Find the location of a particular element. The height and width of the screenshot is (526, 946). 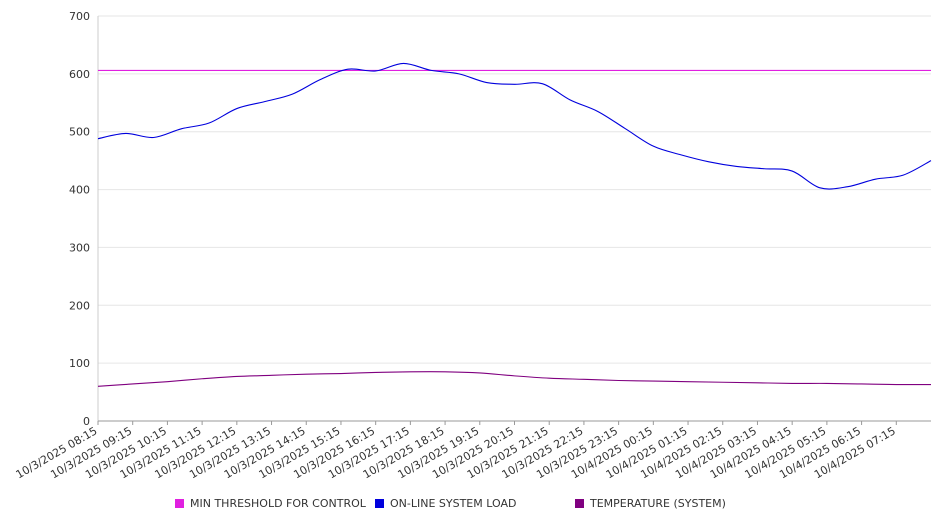

legend-label: ON-LINE SYSTEM LOAD is located at coordinates (453, 503).